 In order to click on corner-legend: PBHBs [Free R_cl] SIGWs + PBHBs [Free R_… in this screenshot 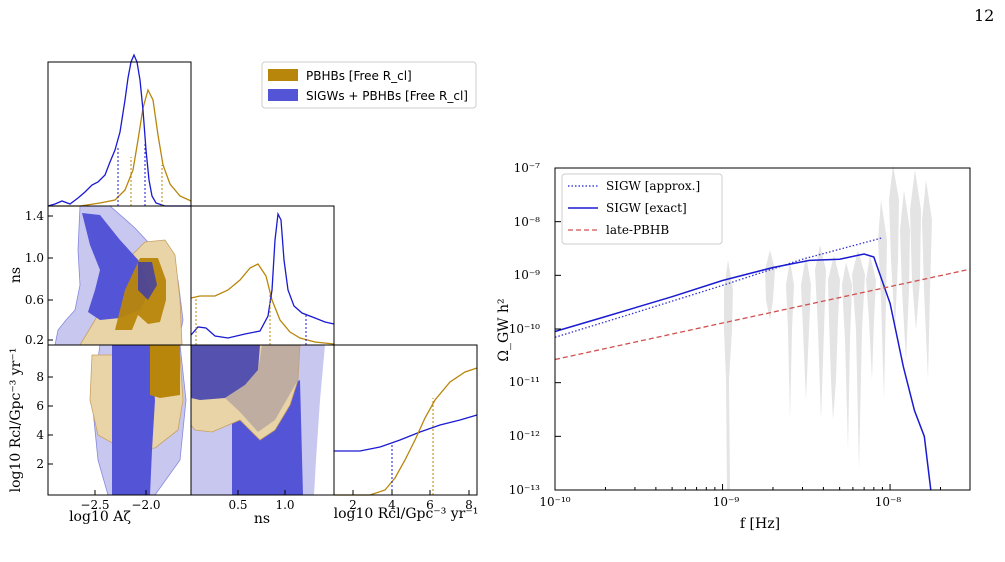, I will do `click(369, 85)`.